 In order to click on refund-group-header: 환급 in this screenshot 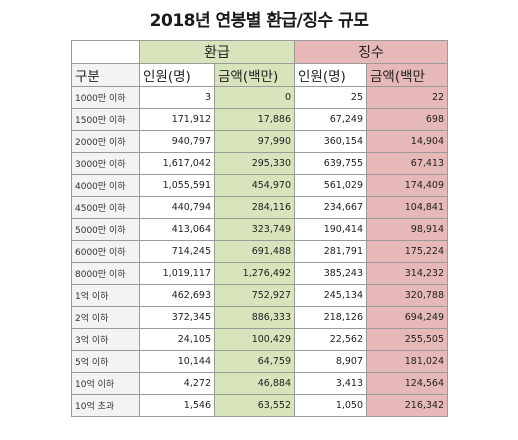, I will do `click(217, 52)`.